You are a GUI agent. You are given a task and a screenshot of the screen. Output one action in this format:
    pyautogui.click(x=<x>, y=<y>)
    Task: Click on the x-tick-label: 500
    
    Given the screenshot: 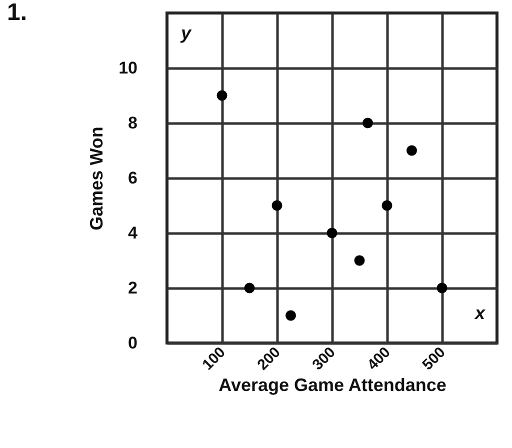 What is the action you would take?
    pyautogui.click(x=434, y=359)
    